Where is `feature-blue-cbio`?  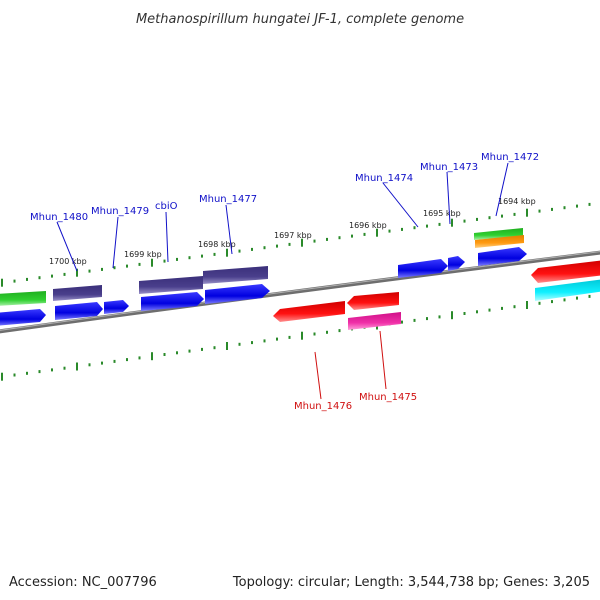
feature-blue-cbio is located at coordinates (172, 301).